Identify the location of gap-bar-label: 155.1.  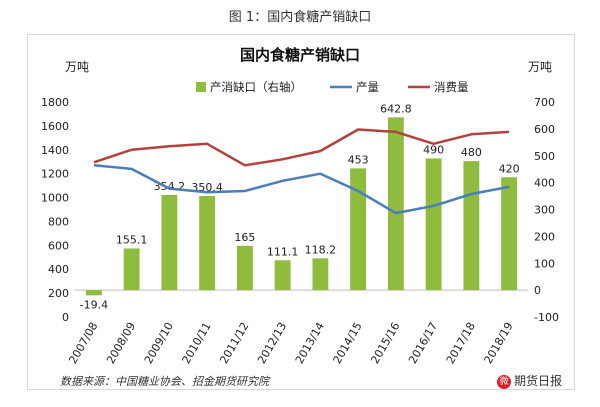
(132, 239).